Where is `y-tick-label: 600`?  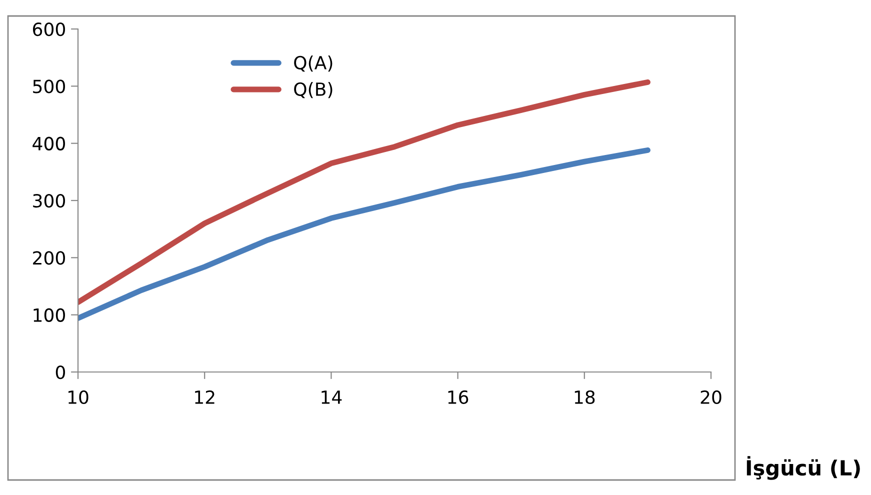
y-tick-label: 600 is located at coordinates (48, 29).